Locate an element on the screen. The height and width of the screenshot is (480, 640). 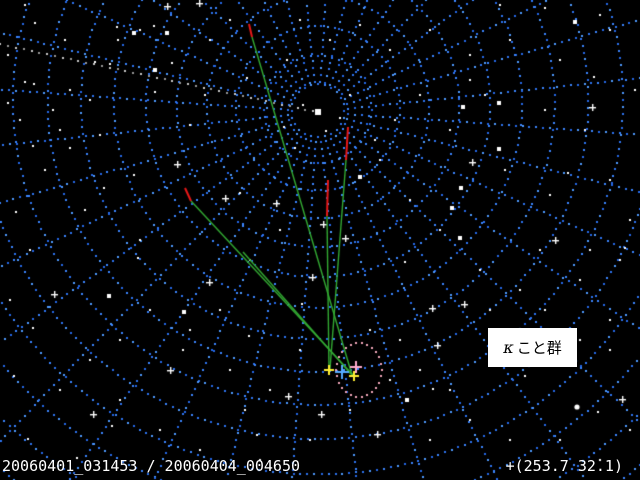
radiant-coordinates-text: +(253.7 32.1) is located at coordinates (564, 466).